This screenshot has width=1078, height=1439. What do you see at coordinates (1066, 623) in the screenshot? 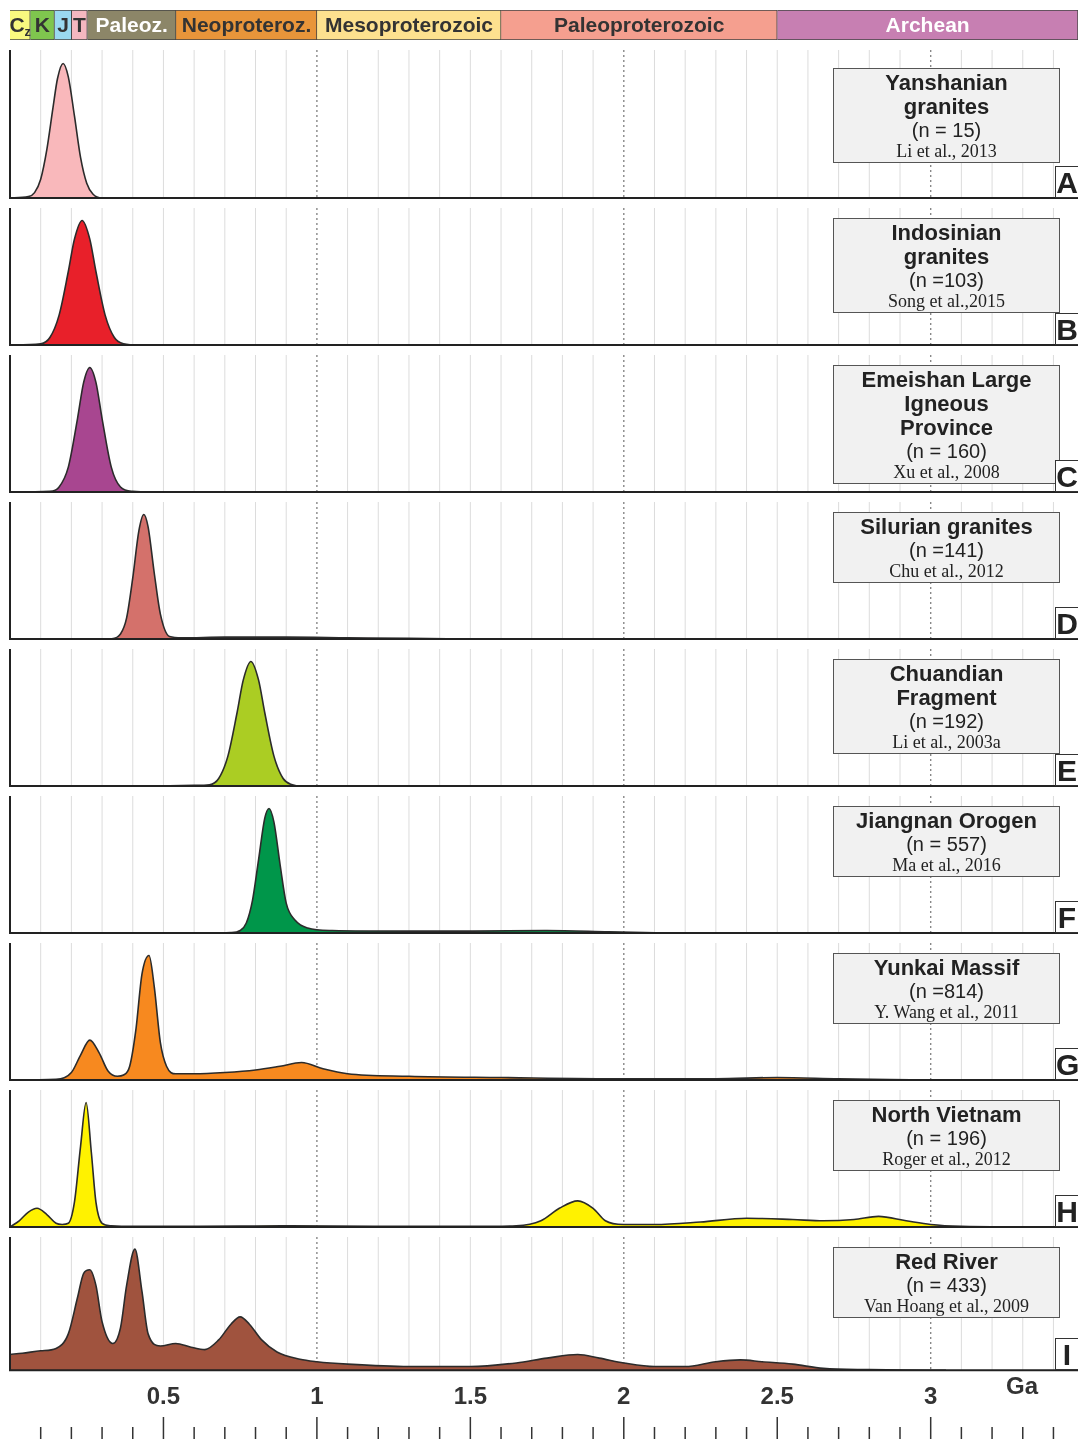
I see `letter-box: D` at bounding box center [1066, 623].